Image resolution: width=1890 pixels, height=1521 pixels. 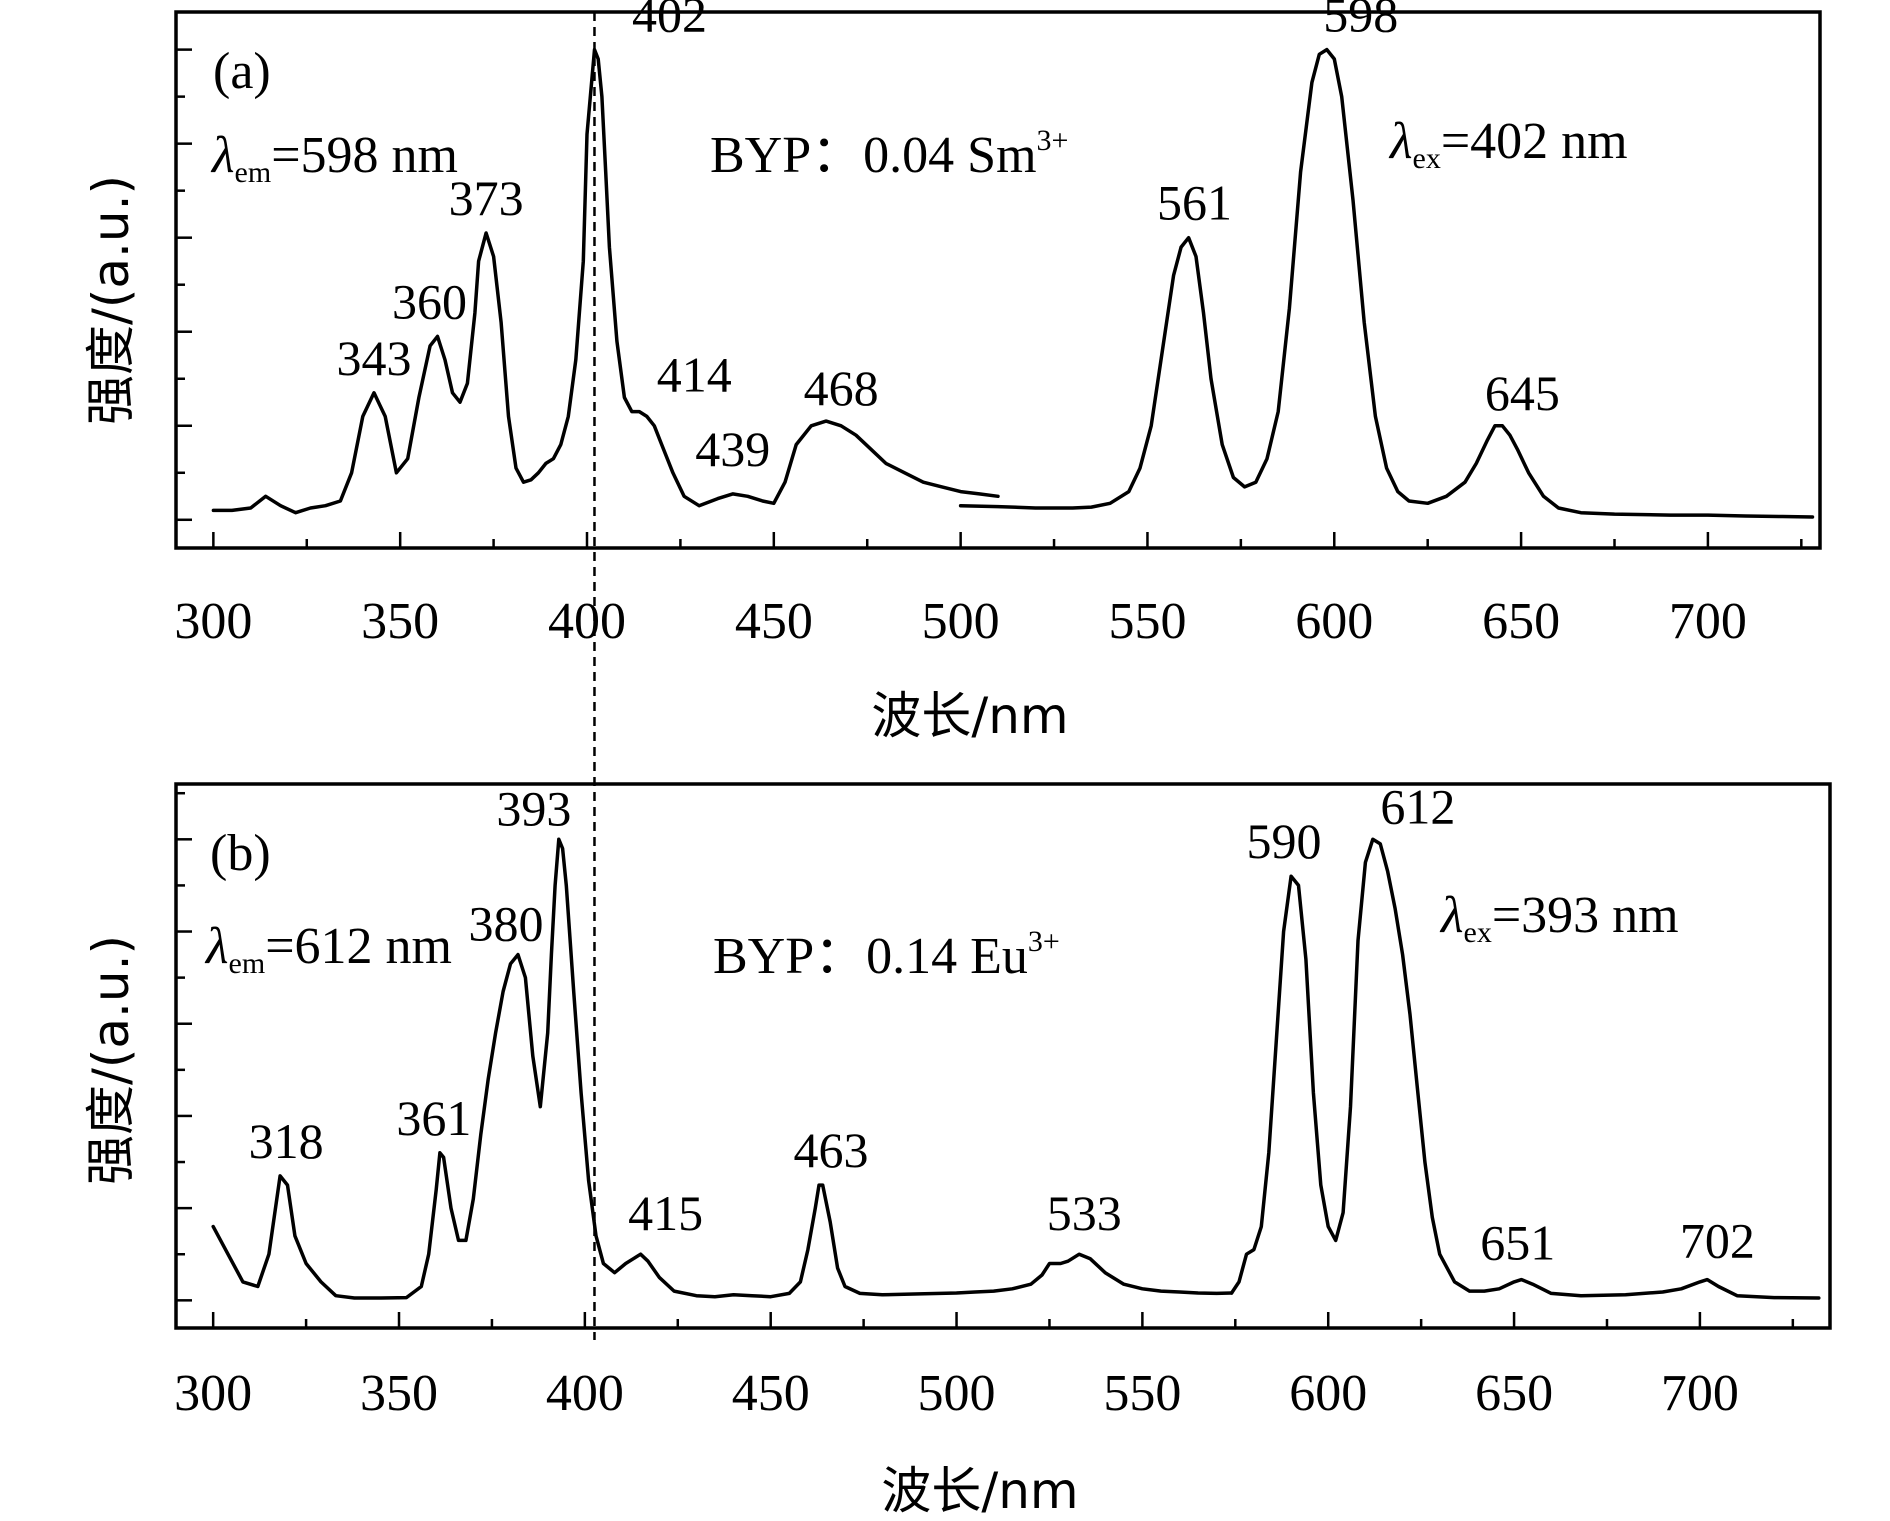 I want to click on x-tick-labels-a: 300 350 400 450 500 550 600 650 700, so click(x=960, y=621).